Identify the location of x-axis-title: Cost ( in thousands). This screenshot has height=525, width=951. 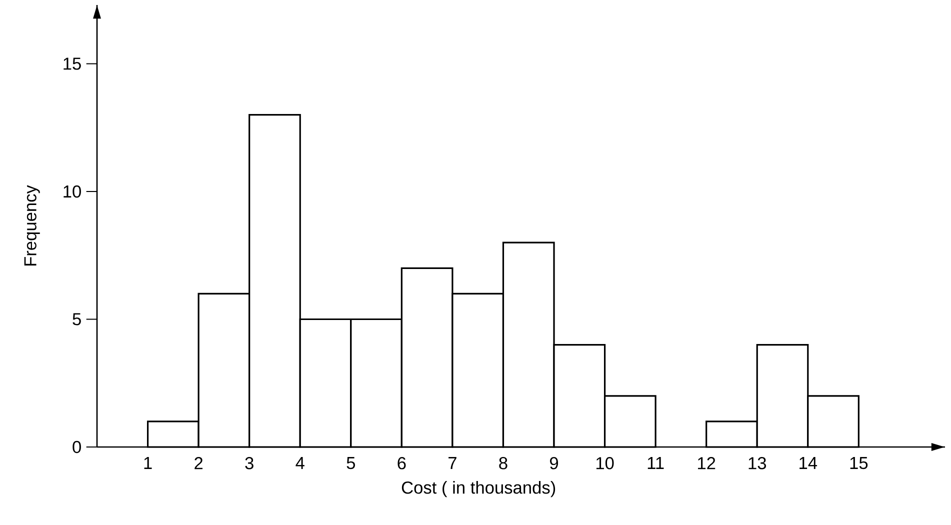
(479, 489).